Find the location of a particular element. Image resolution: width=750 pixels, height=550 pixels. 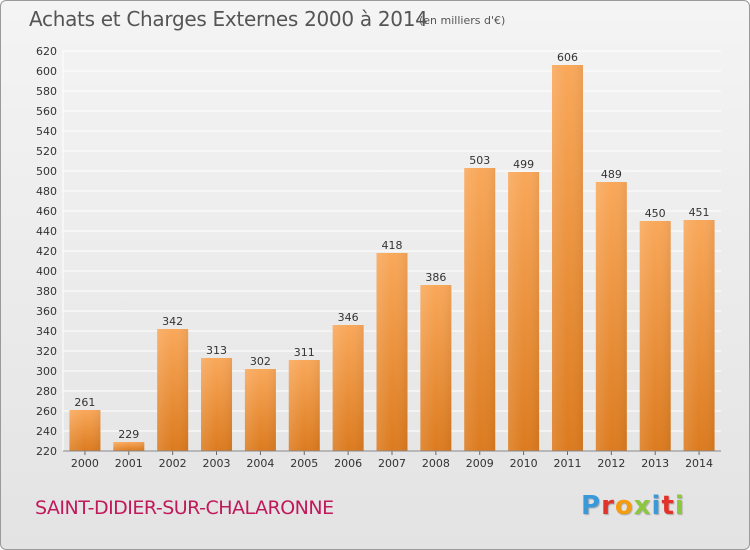

bar-value-label: 451 is located at coordinates (699, 212).